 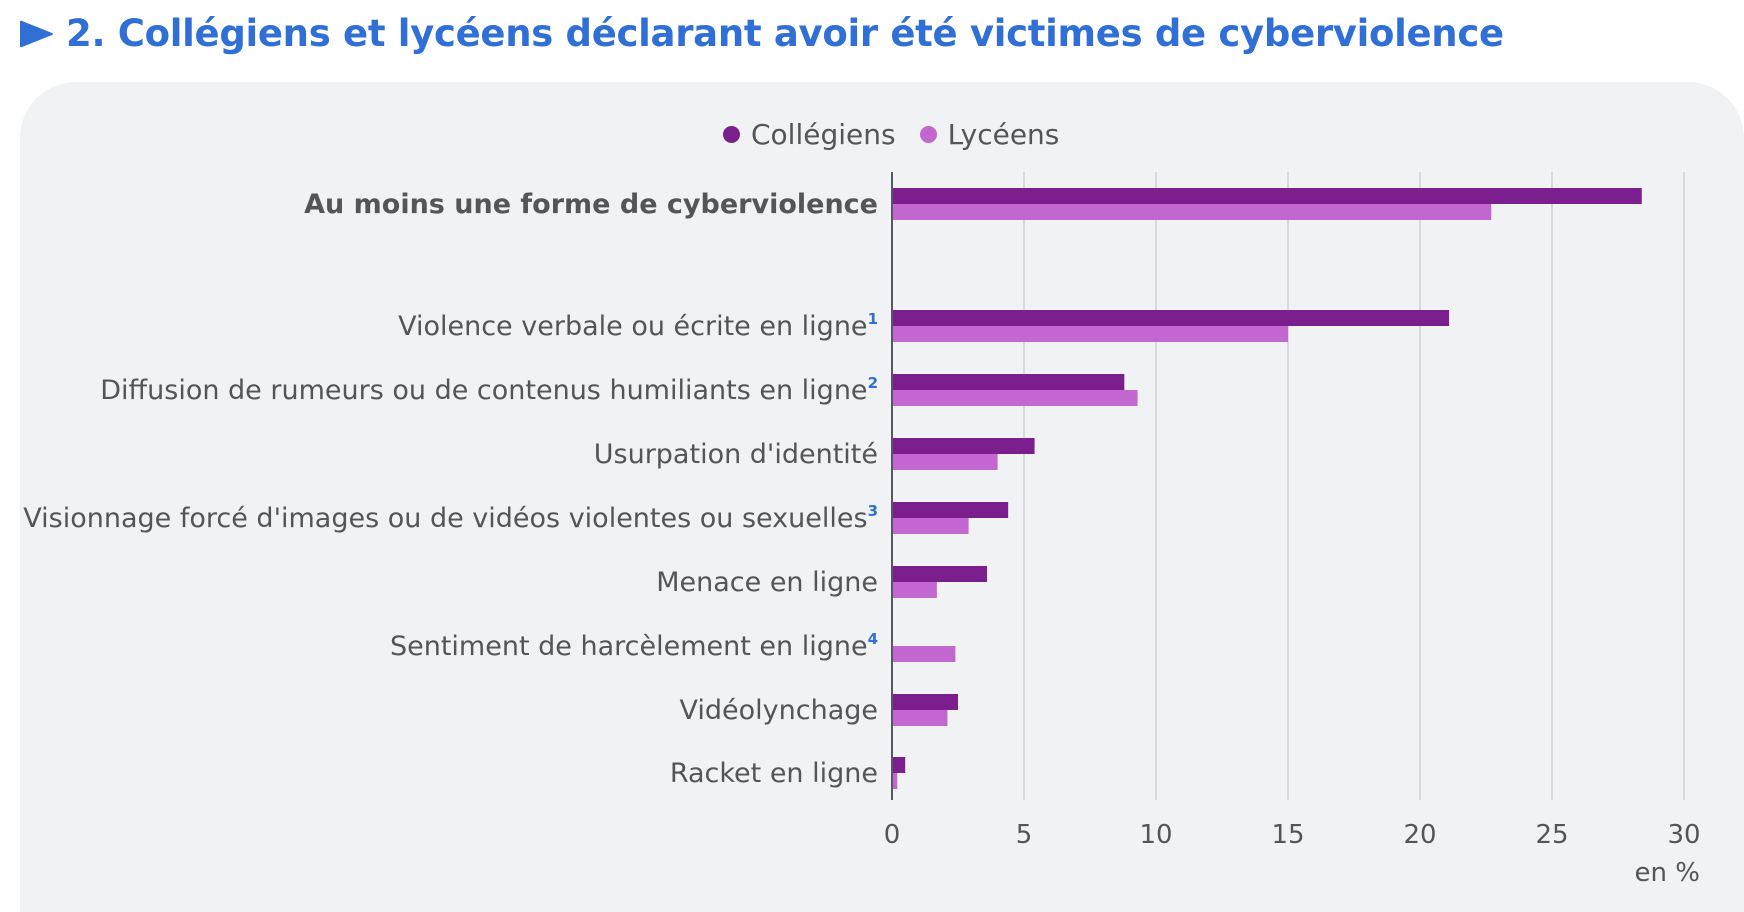 I want to click on bar-lycee-racket, so click(x=895, y=781).